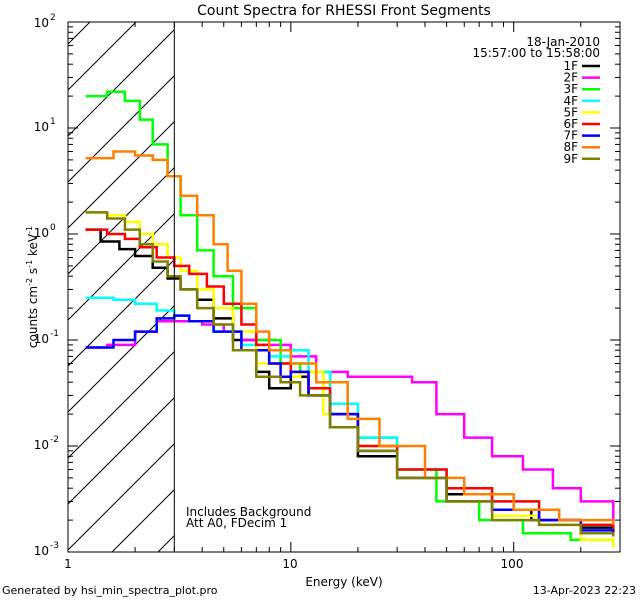 The width and height of the screenshot is (640, 600). Describe the element at coordinates (570, 78) in the screenshot. I see `legend-label-2F: 2F` at that location.